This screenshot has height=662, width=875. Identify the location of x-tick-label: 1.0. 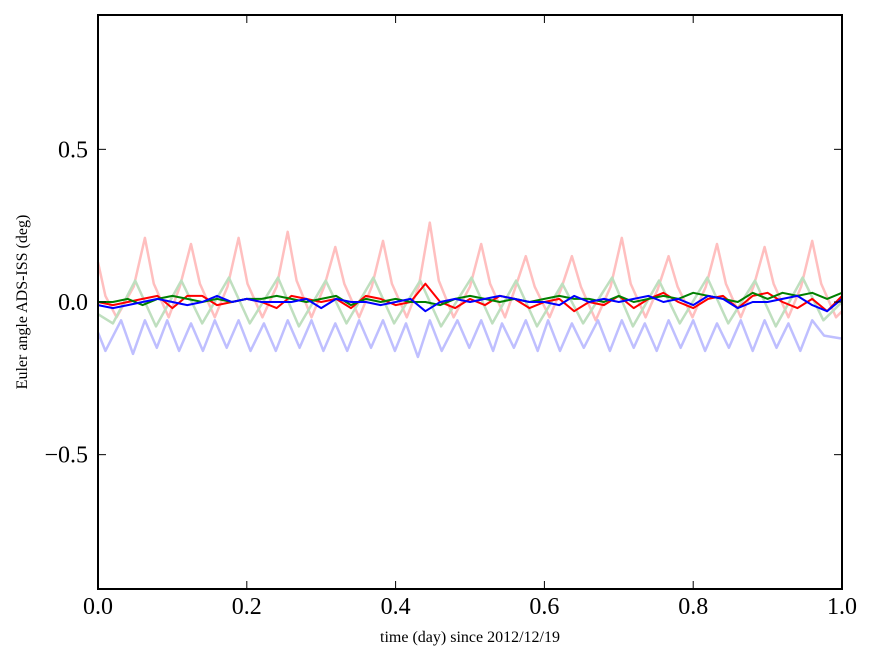
(842, 607).